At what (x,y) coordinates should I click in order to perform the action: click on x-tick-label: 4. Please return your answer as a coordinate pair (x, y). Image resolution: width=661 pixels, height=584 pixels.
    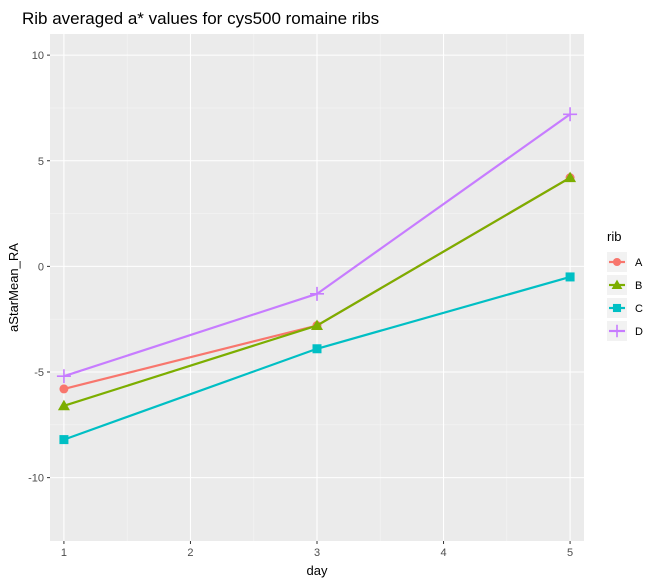
    Looking at the image, I should click on (443, 553).